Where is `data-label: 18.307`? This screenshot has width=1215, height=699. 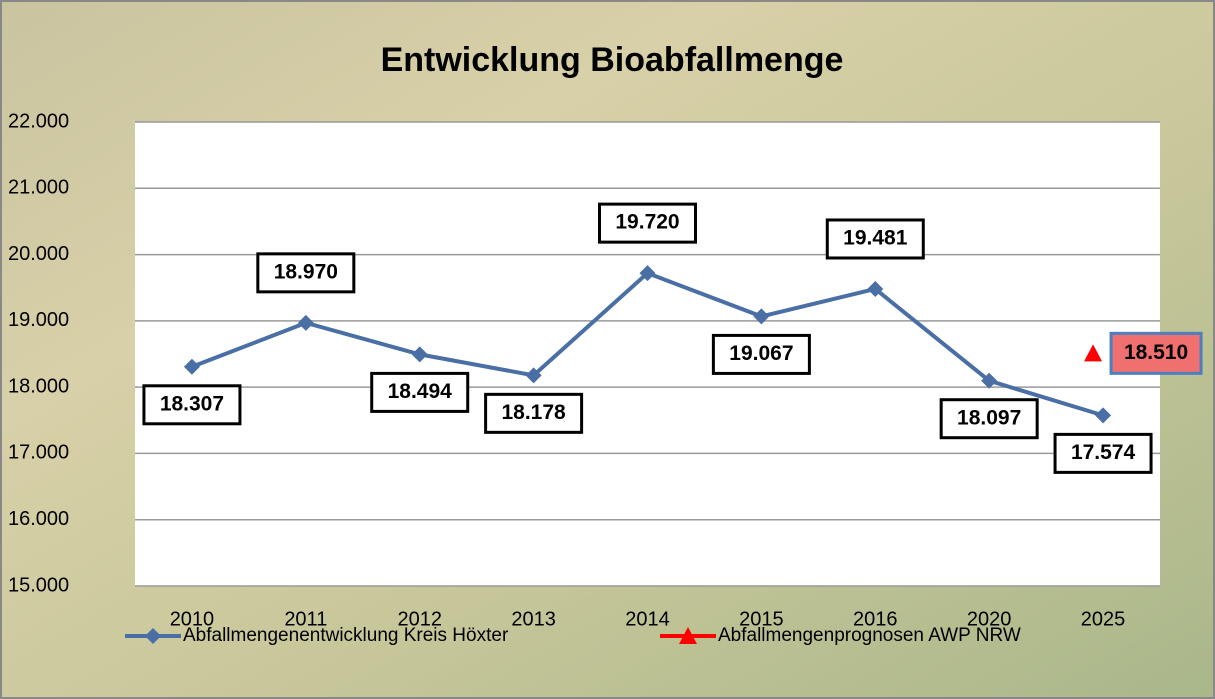
data-label: 18.307 is located at coordinates (192, 403).